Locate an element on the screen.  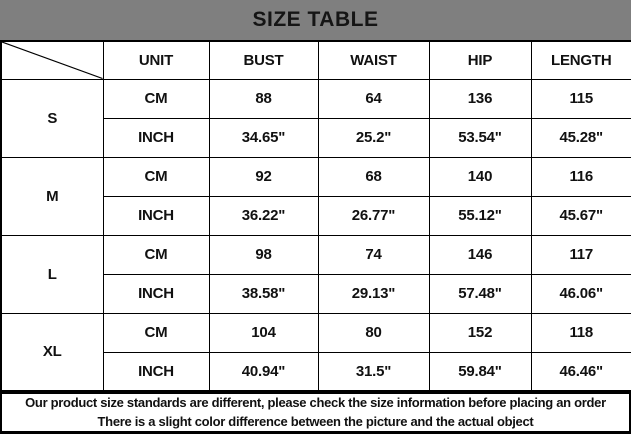
cell-s-inch-length: 45.28" is located at coordinates (580, 137).